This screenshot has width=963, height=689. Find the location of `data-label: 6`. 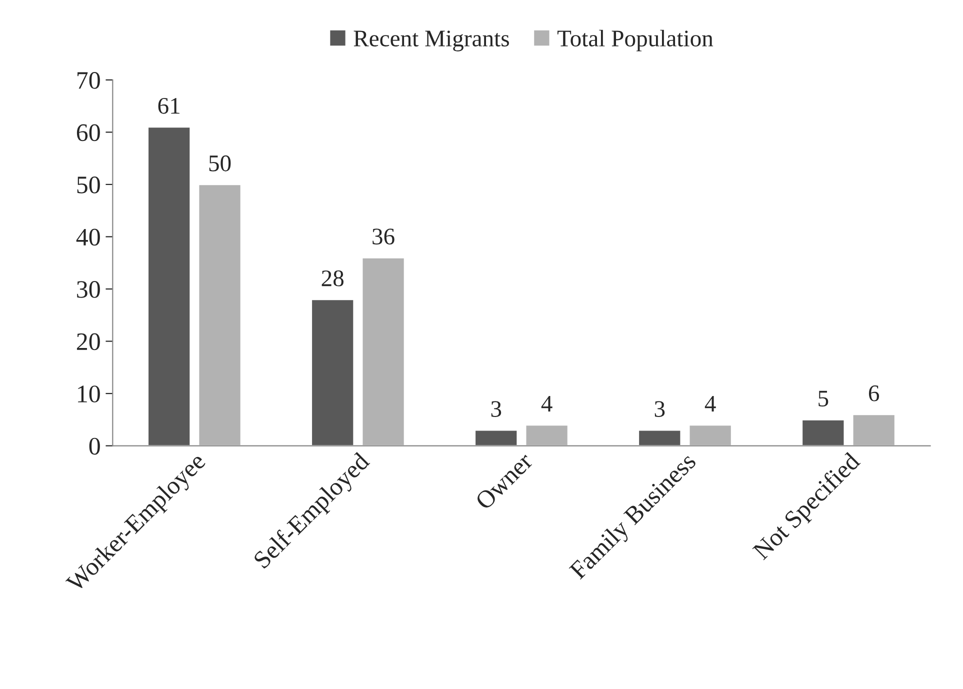

data-label: 6 is located at coordinates (874, 393).